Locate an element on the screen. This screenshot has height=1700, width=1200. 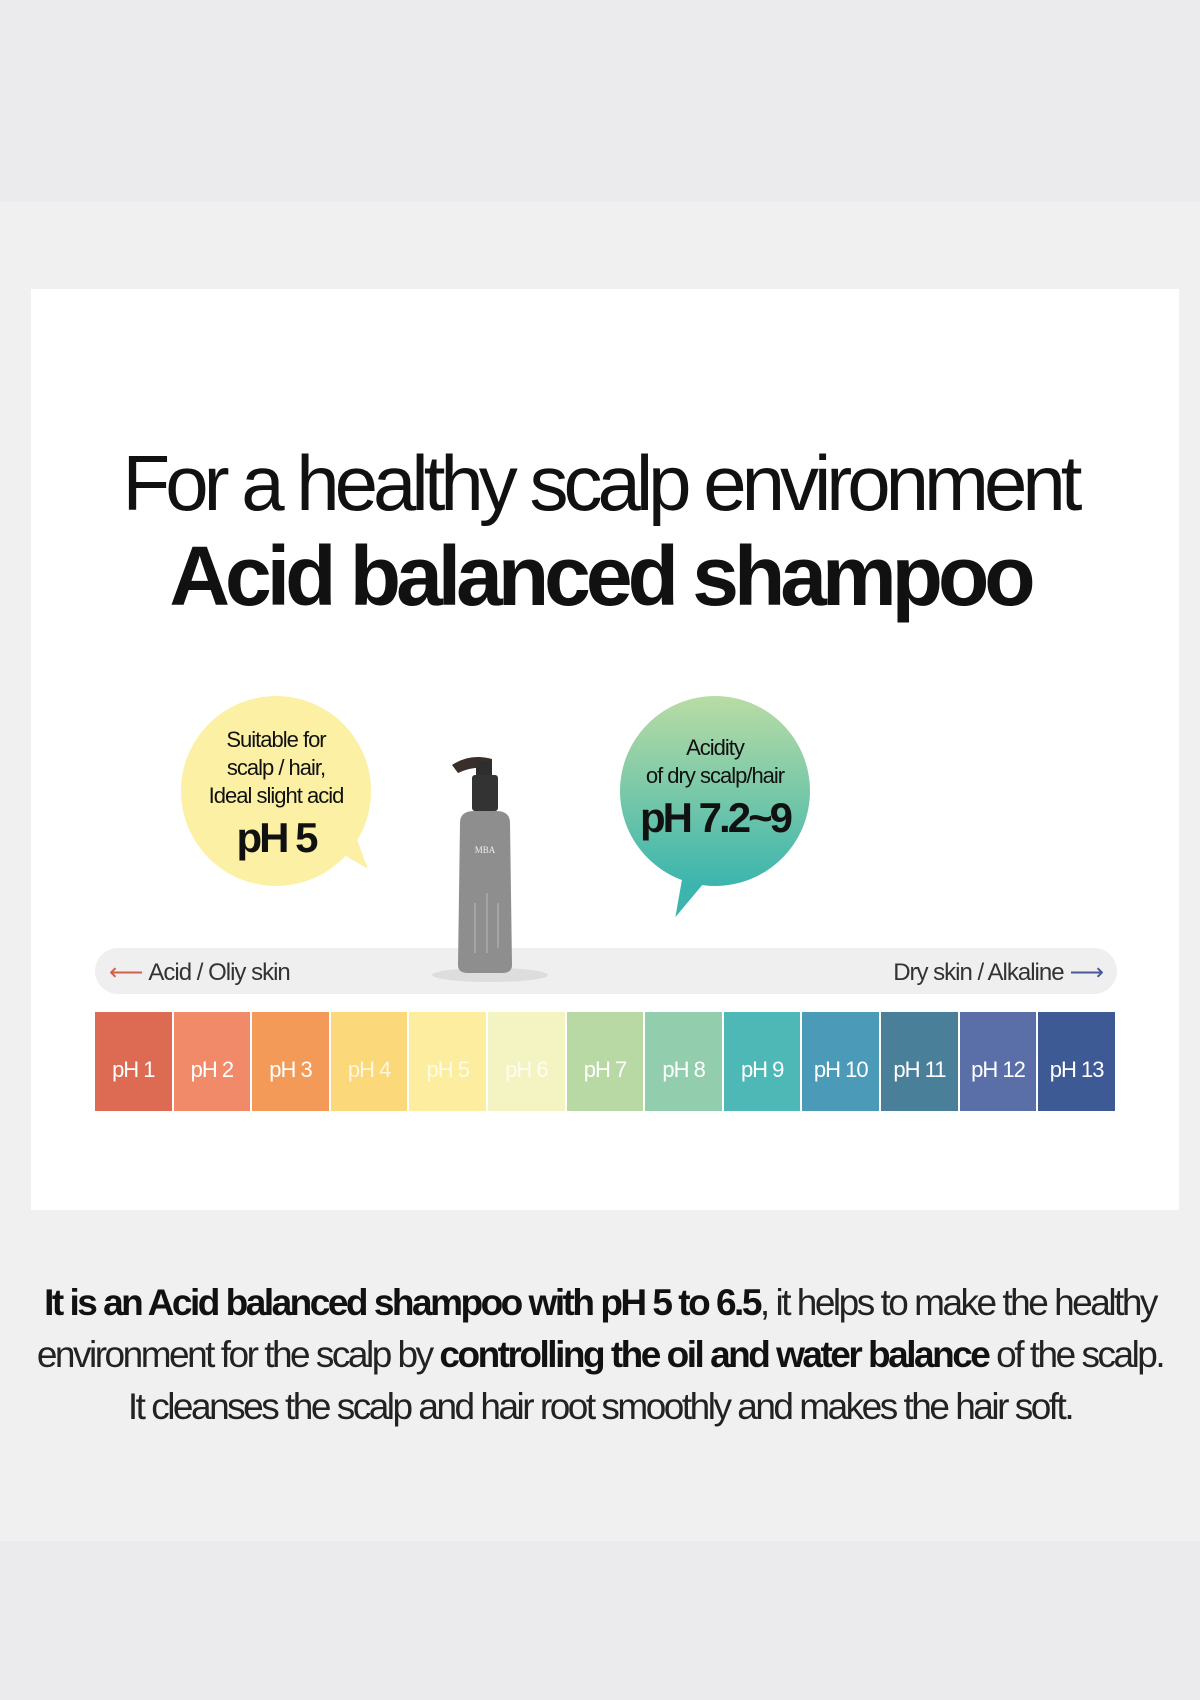
ph-swatch: pH 5 is located at coordinates (448, 1061).